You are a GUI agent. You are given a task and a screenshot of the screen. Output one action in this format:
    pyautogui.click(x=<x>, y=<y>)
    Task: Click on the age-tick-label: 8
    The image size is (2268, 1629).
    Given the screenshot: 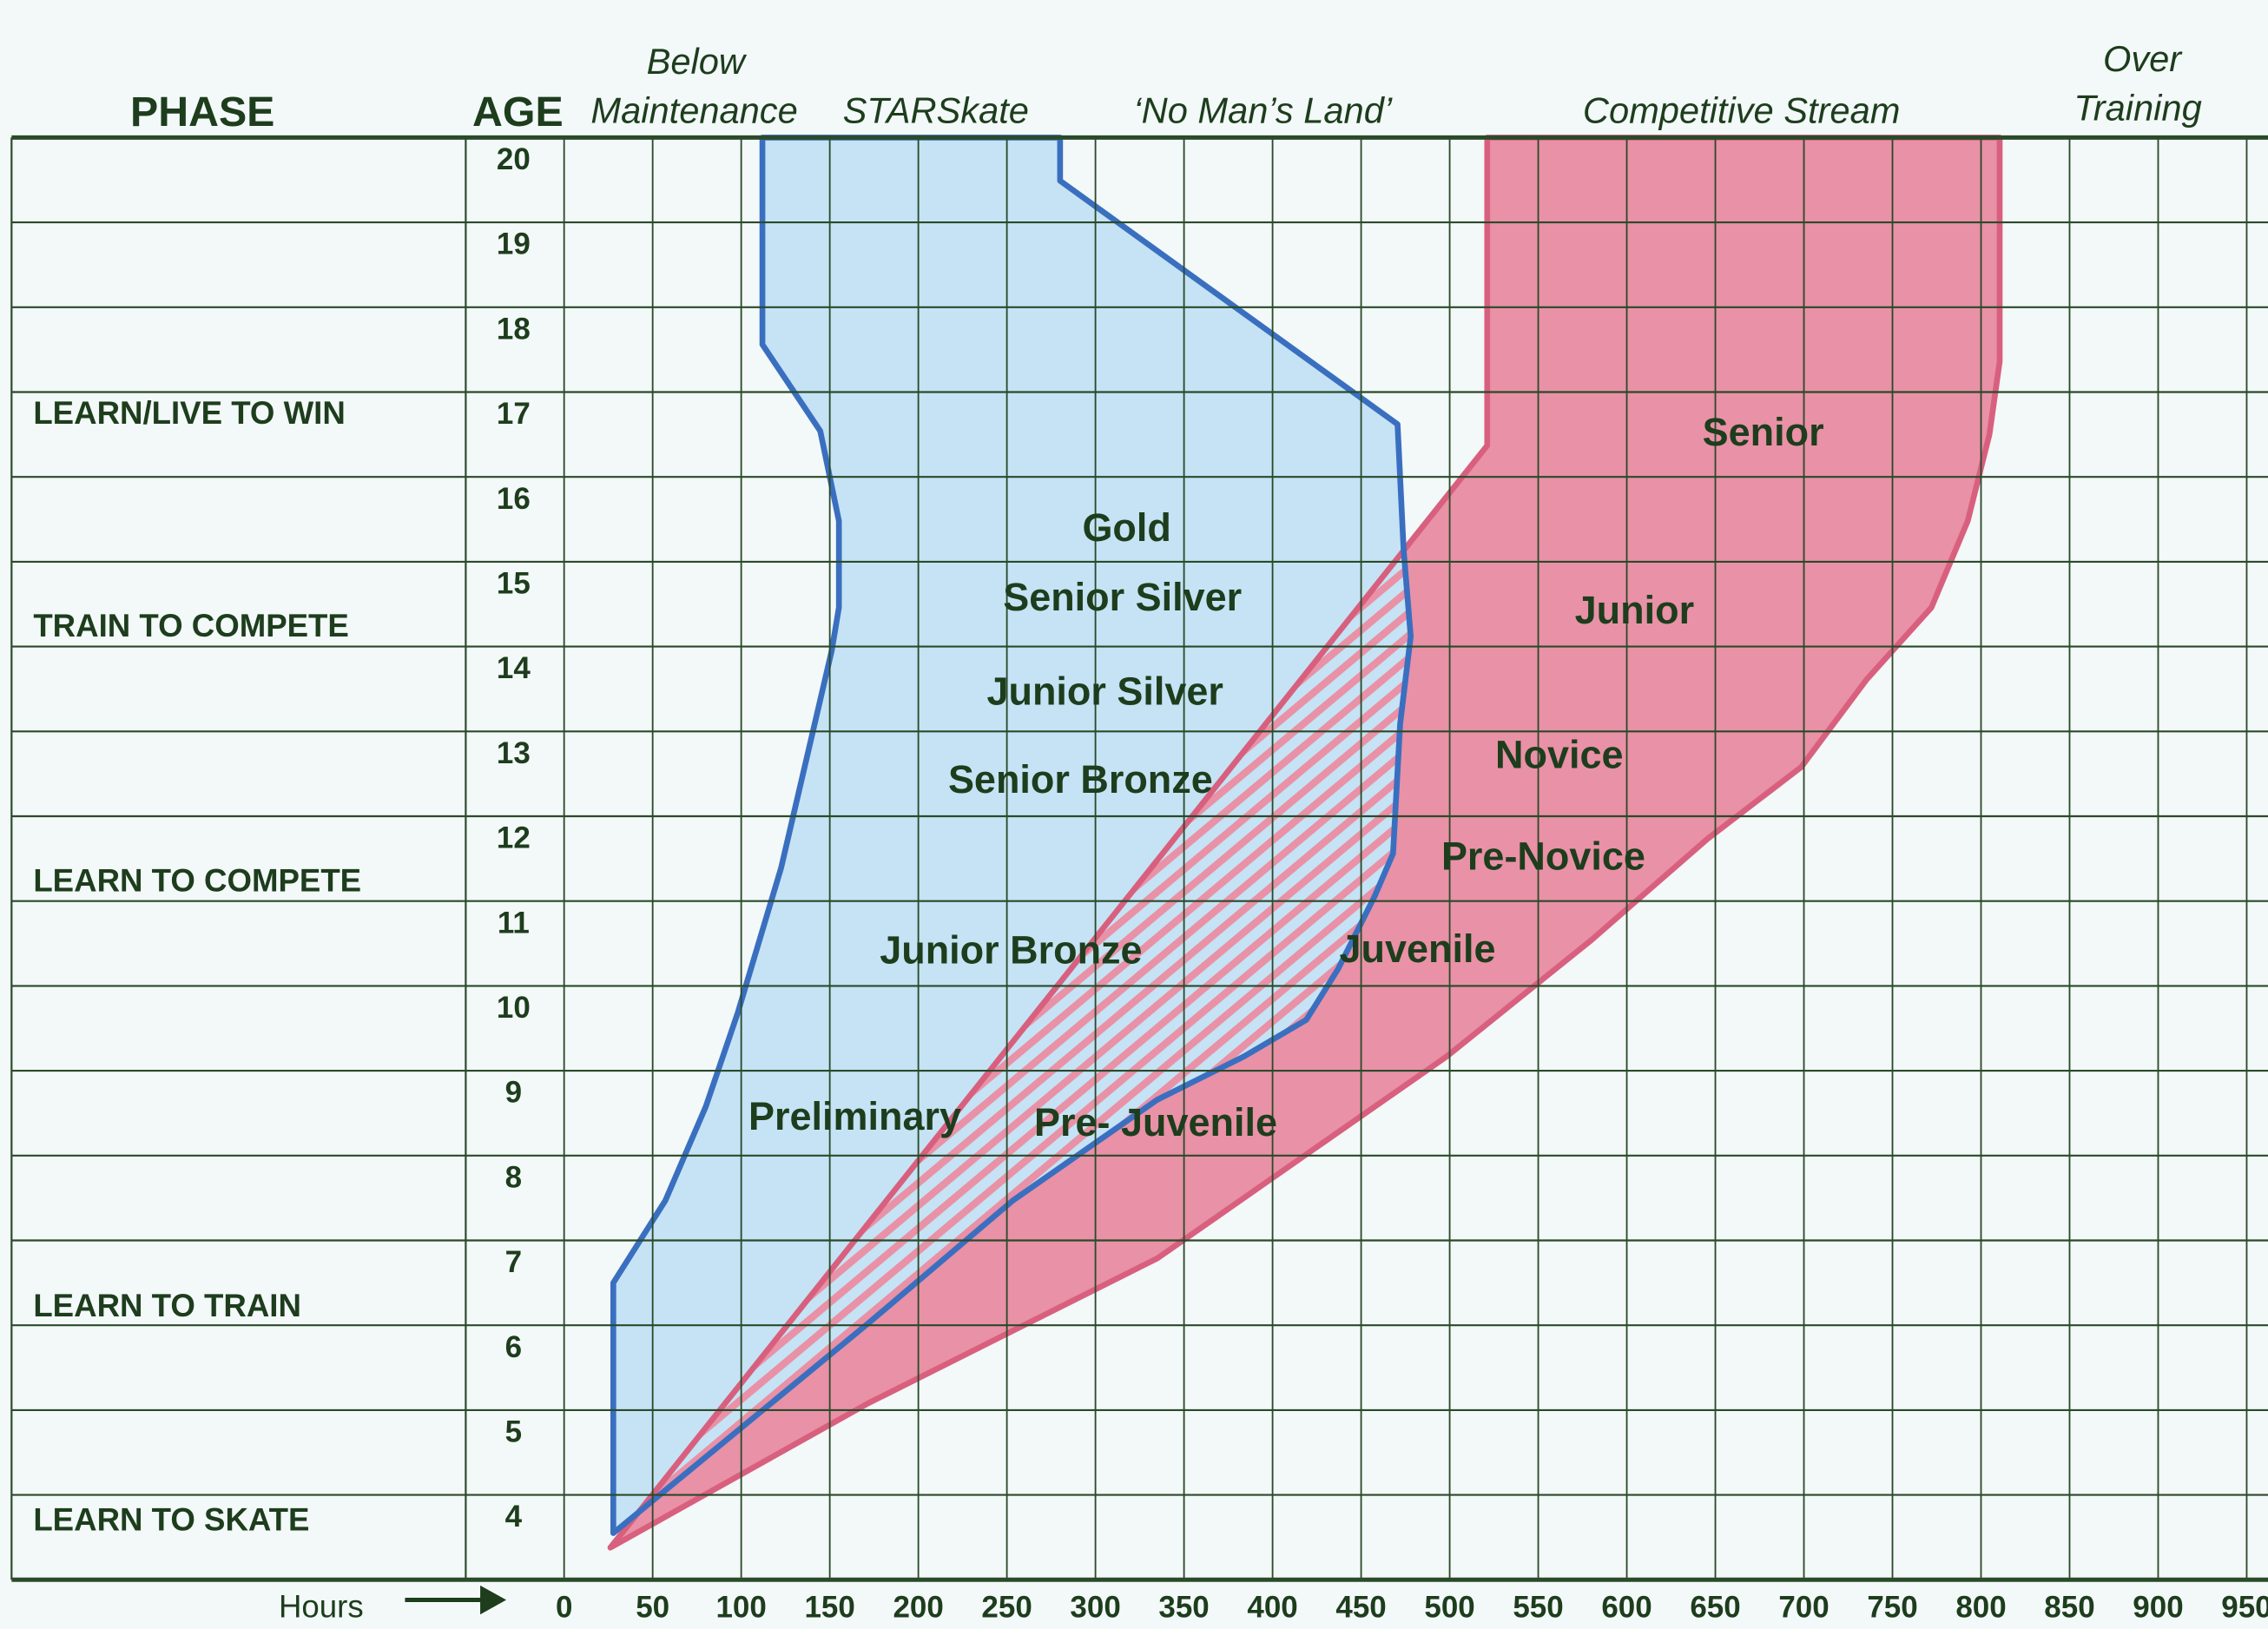 What is the action you would take?
    pyautogui.click(x=513, y=1177)
    